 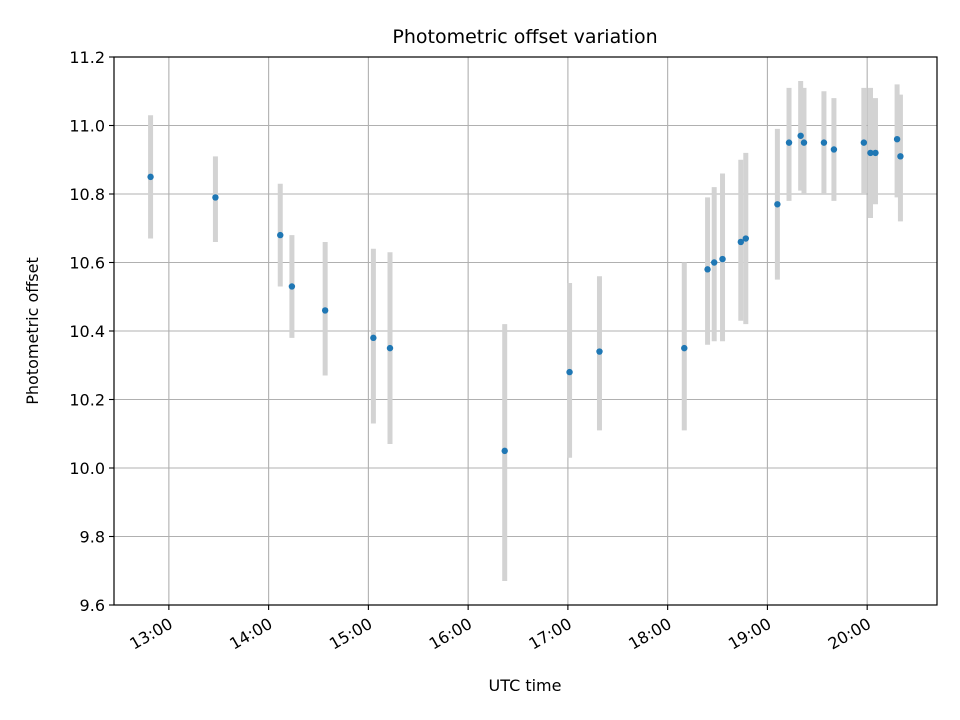 What do you see at coordinates (87, 400) in the screenshot?
I see `y-tick-label: 10.2` at bounding box center [87, 400].